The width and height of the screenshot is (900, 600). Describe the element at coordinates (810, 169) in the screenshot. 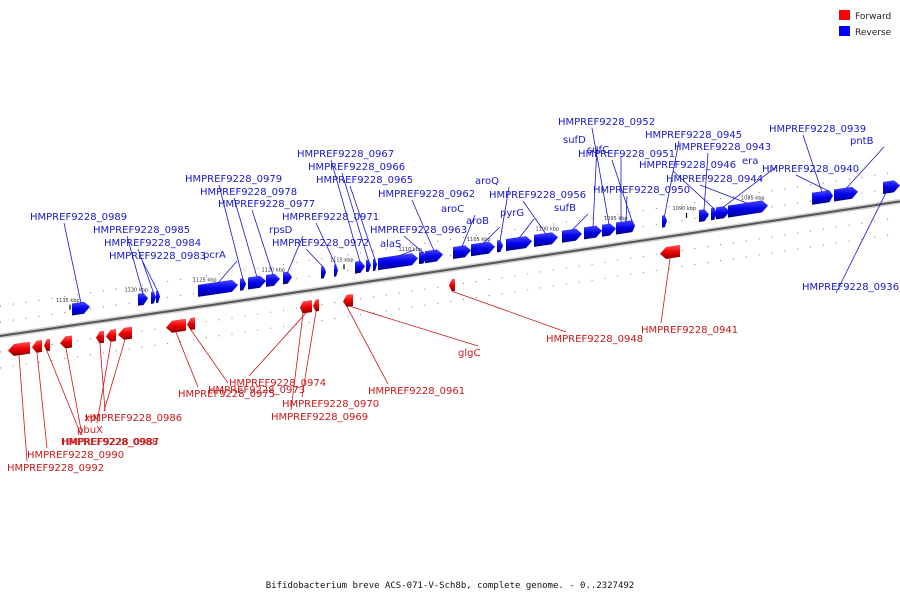

I see `gene-label-hmpref9228-0940: HMPREF9228_0940` at that location.